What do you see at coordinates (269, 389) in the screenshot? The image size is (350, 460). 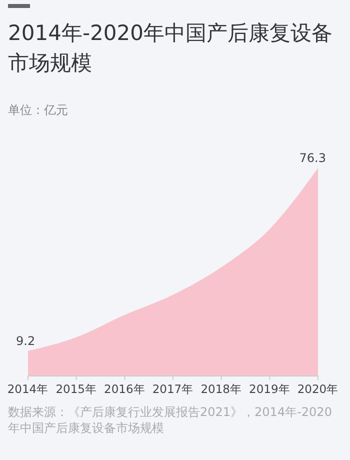 I see `x-tick-label: 2019年` at bounding box center [269, 389].